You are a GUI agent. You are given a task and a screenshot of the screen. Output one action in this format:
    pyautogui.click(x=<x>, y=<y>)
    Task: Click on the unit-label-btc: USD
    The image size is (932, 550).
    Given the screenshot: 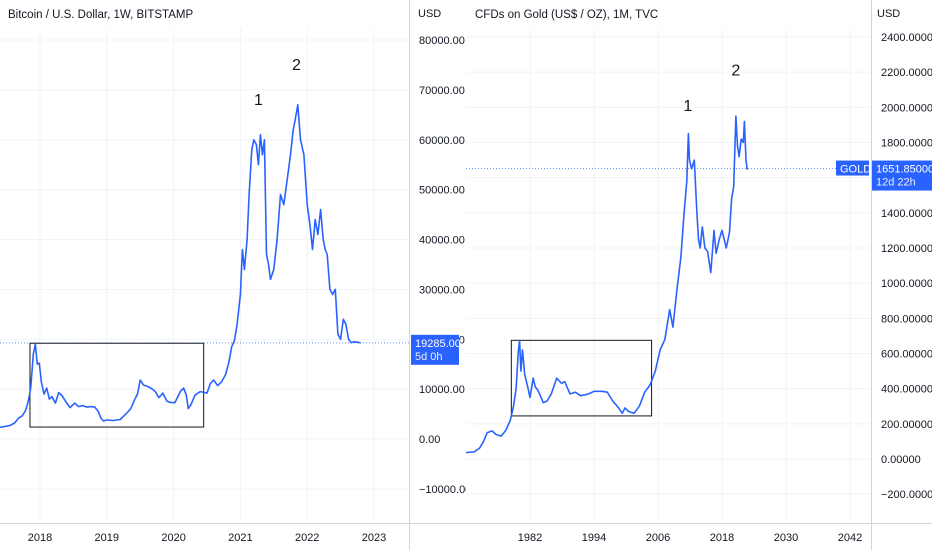 What is the action you would take?
    pyautogui.click(x=430, y=14)
    